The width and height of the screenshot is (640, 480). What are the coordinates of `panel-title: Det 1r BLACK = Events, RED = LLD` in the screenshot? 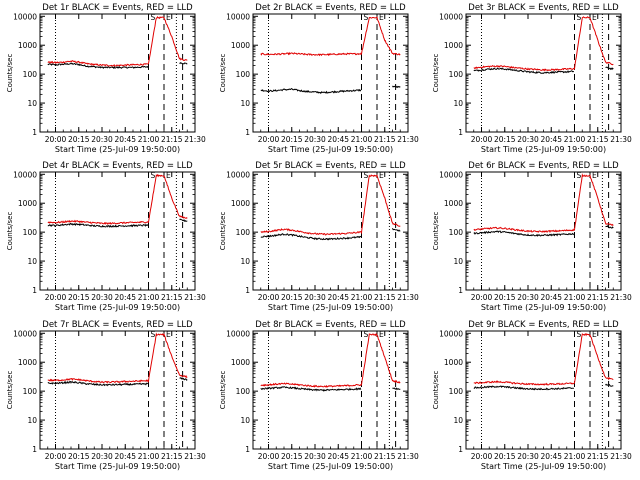 It's located at (117, 8).